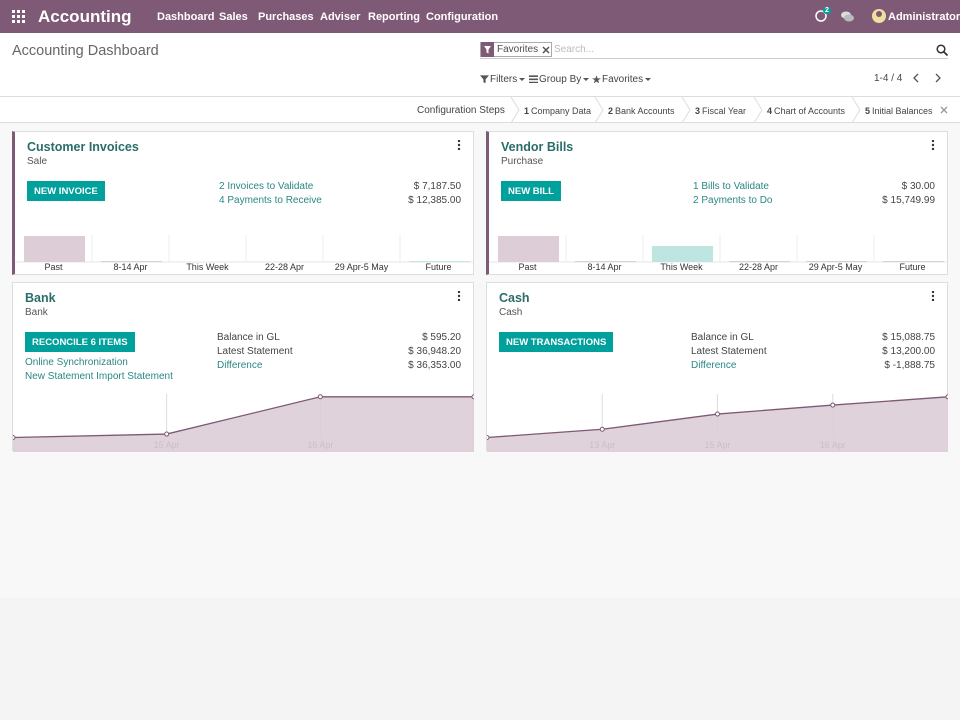 The width and height of the screenshot is (960, 720). I want to click on facet: Favorites, so click(516, 49).